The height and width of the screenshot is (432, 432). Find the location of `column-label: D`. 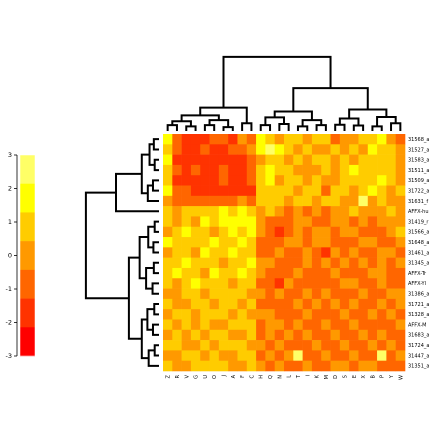

column-label: D is located at coordinates (336, 377).